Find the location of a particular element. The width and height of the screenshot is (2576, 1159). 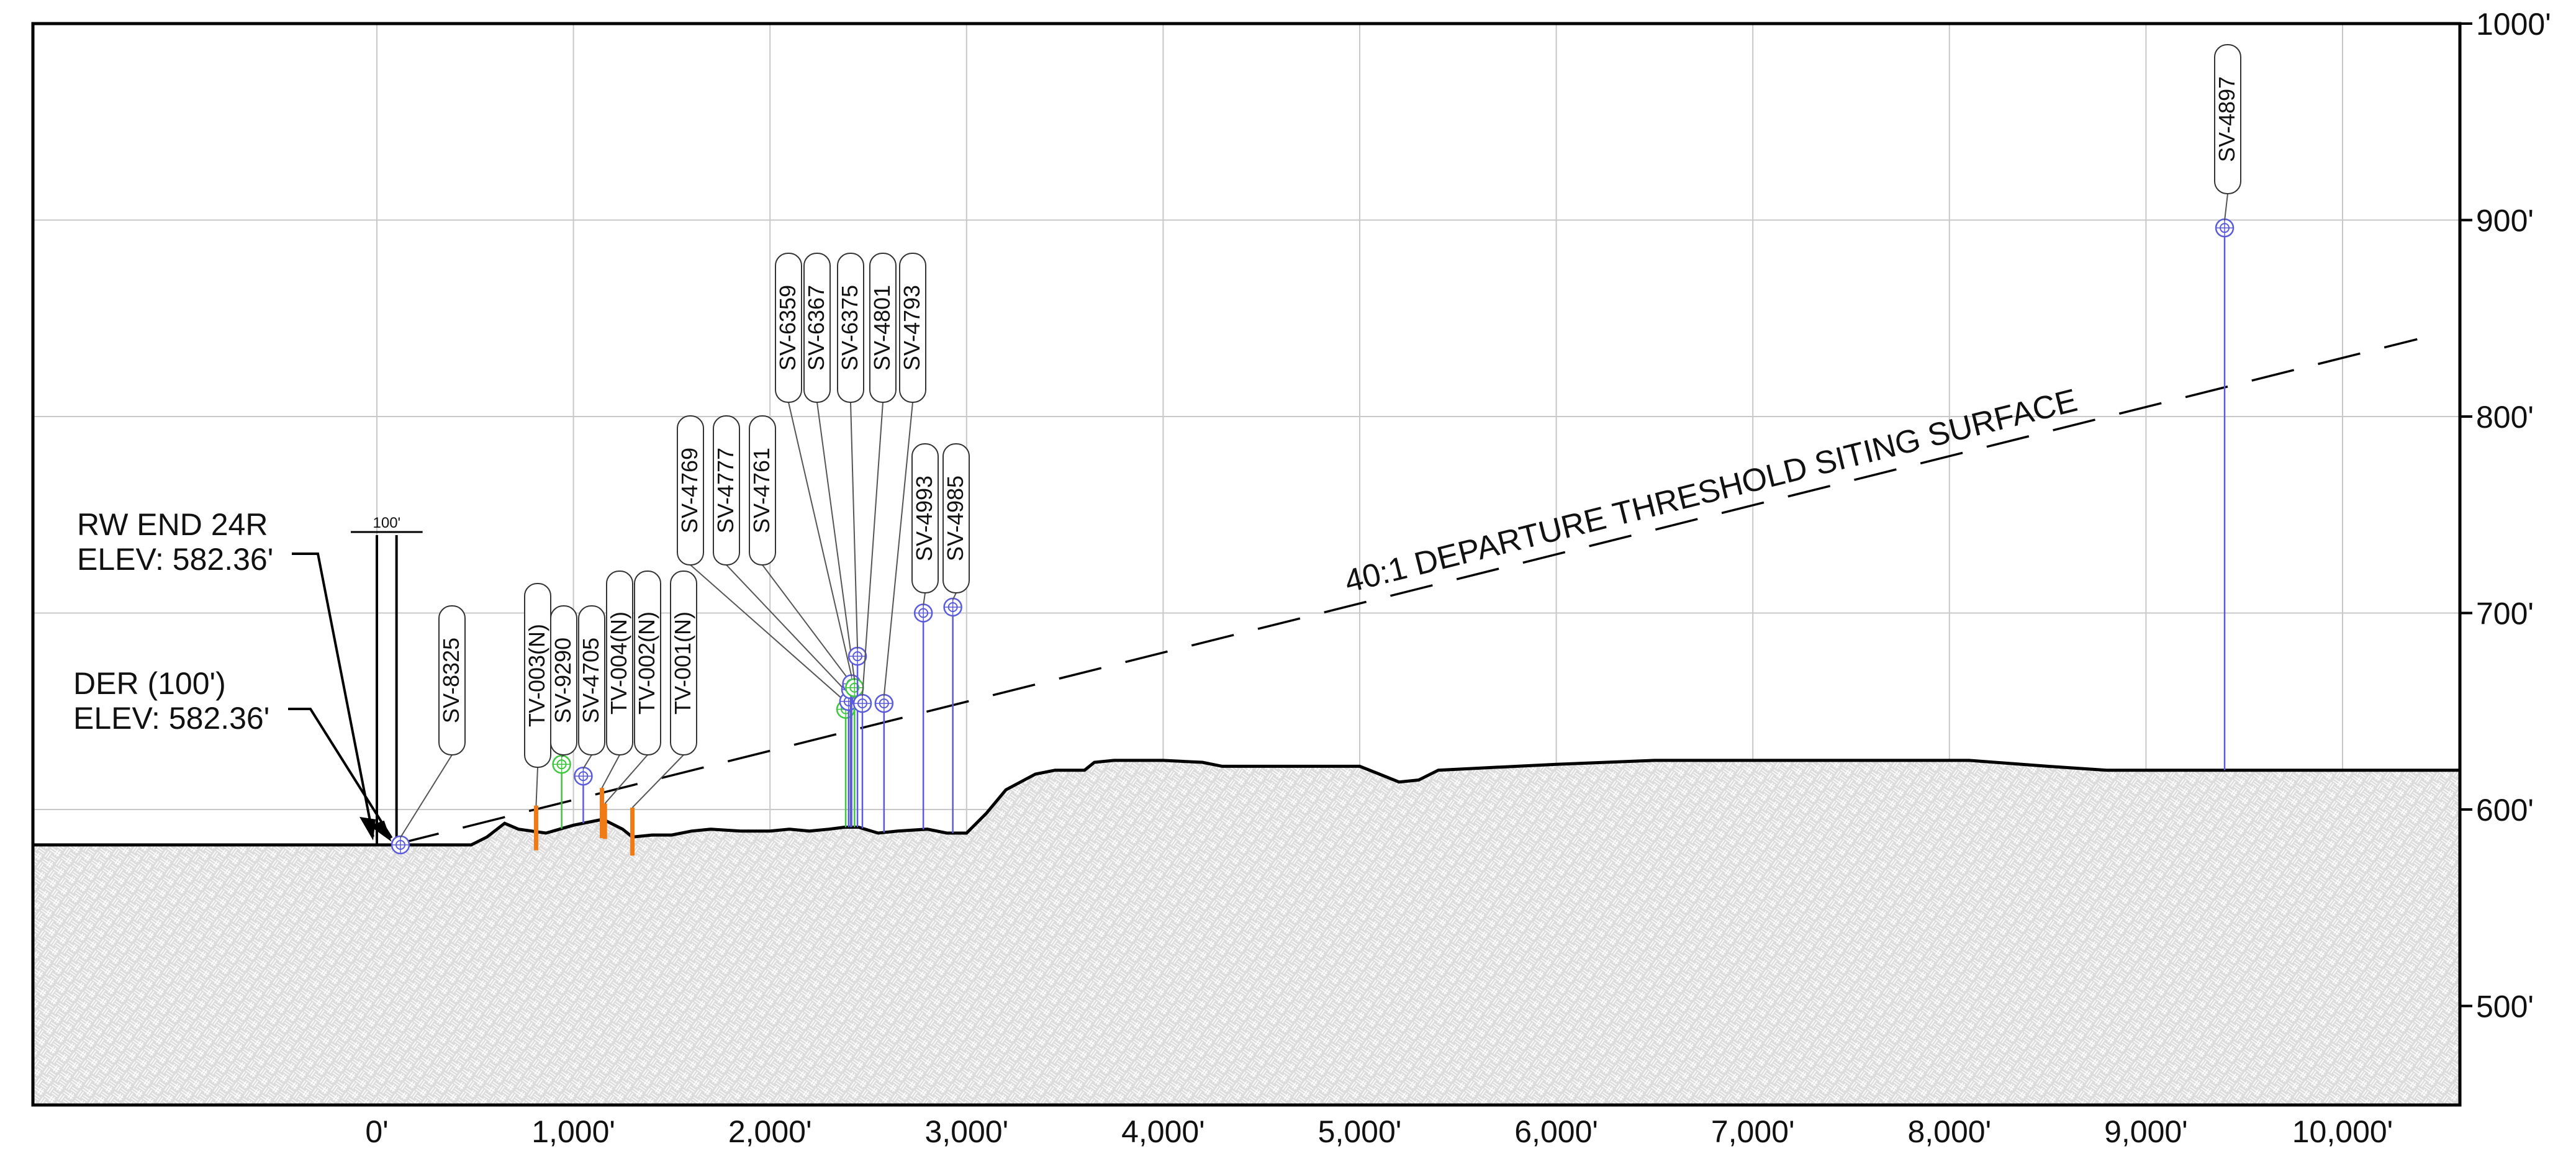

obstacle-tv-003n: TV-003(N) is located at coordinates (537, 716).